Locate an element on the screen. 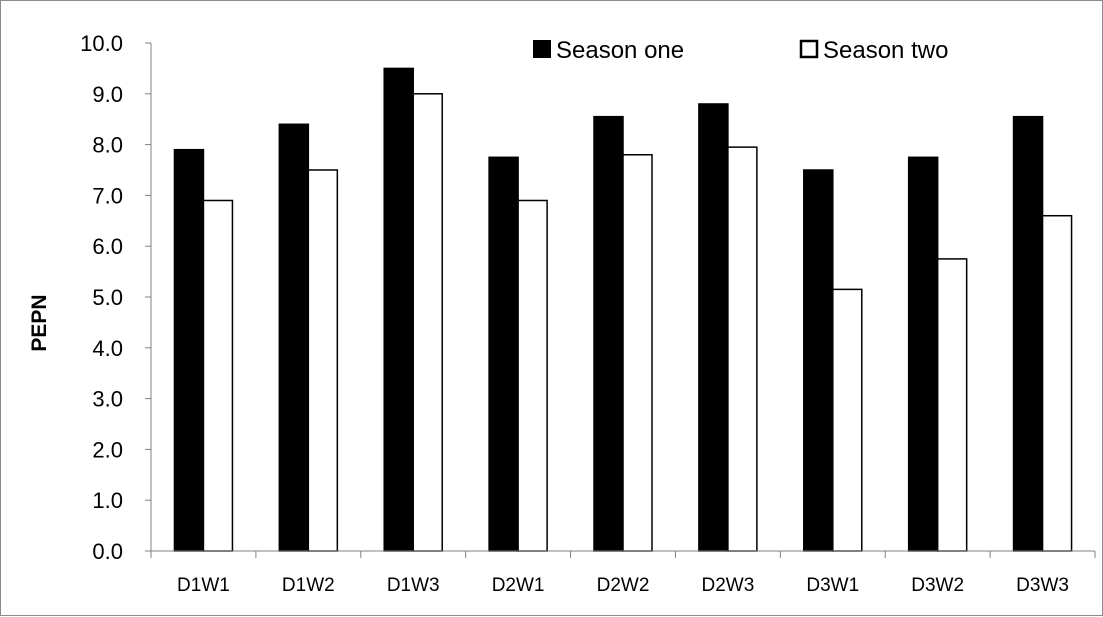 This screenshot has height=617, width=1103. legend-label-season-one: Season one is located at coordinates (620, 50).